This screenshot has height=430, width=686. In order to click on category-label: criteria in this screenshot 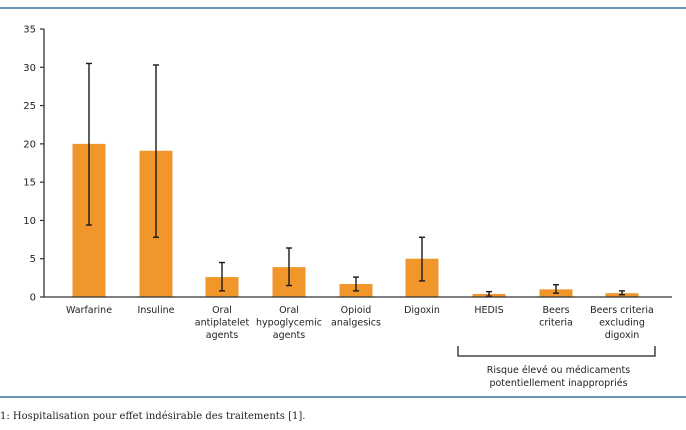, I will do `click(556, 323)`.